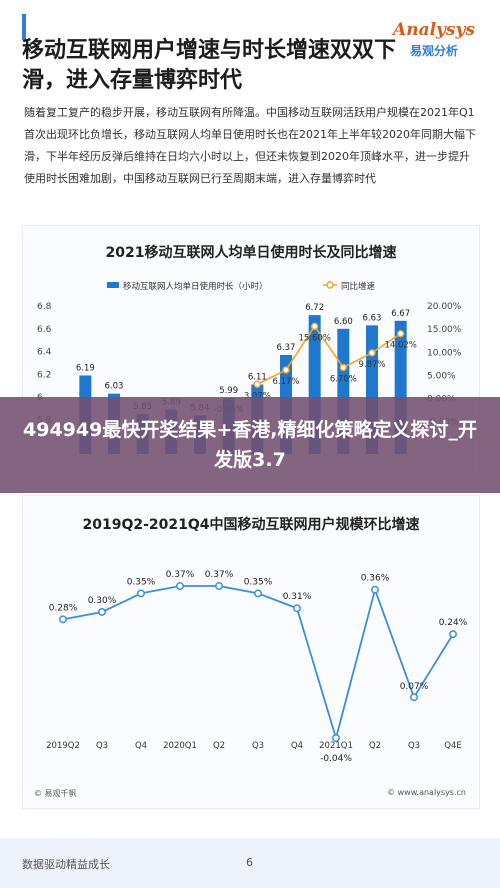 This screenshot has width=500, height=888. What do you see at coordinates (180, 746) in the screenshot?
I see `x-axis-tick: 2020Q1` at bounding box center [180, 746].